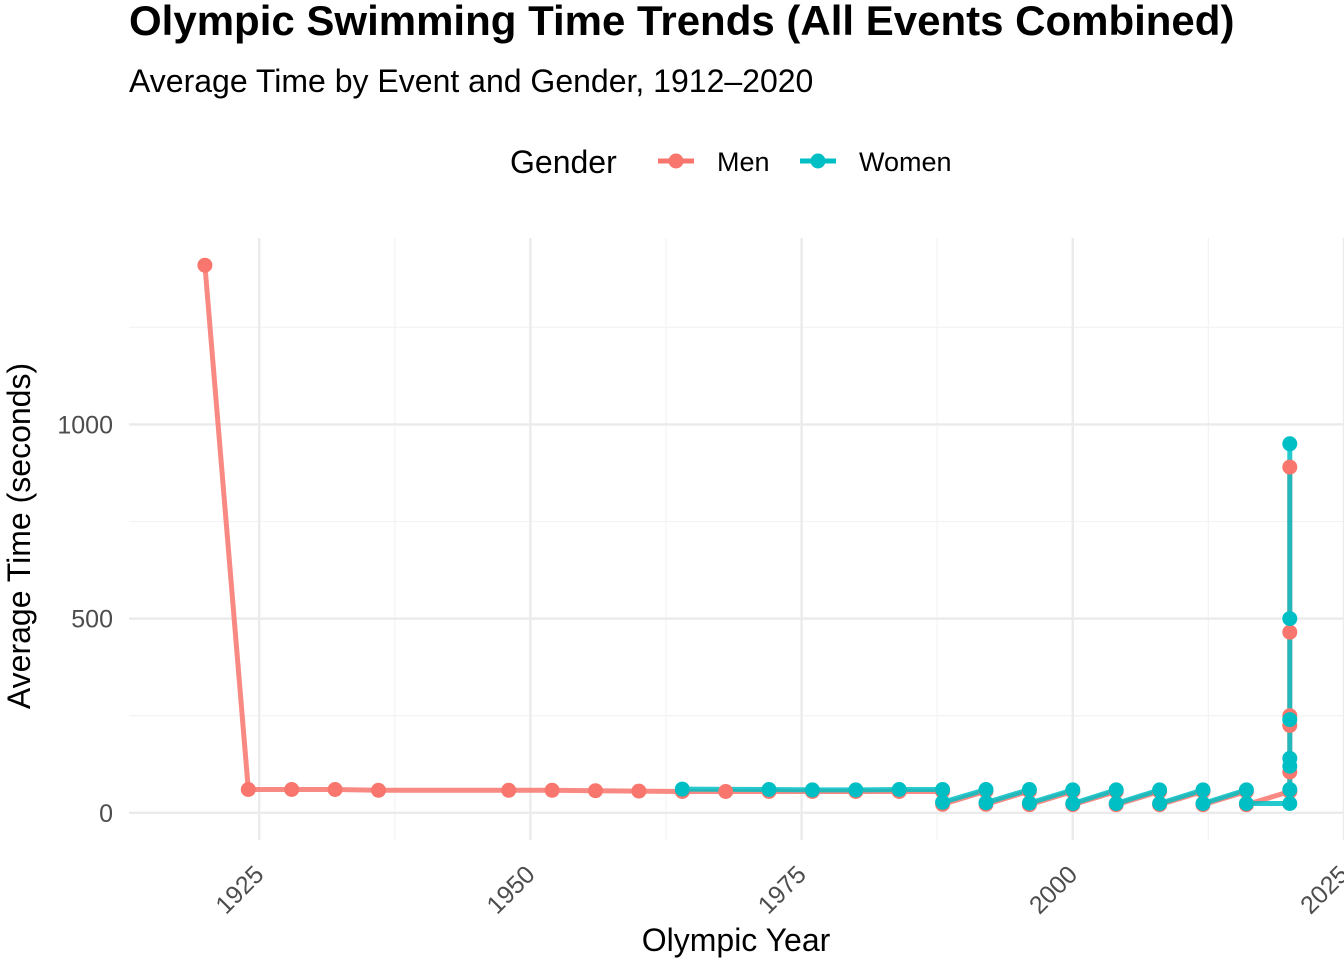 This screenshot has height=960, width=1344. Describe the element at coordinates (743, 162) in the screenshot. I see `legend-label: Men` at that location.